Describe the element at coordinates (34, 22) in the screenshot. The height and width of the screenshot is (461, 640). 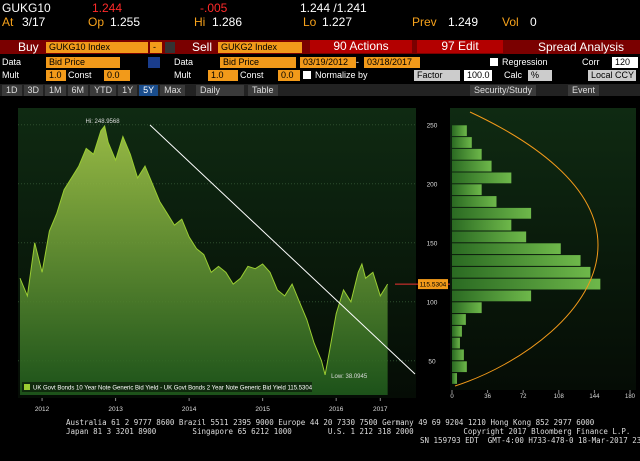
I see `value: 3/17` at that location.